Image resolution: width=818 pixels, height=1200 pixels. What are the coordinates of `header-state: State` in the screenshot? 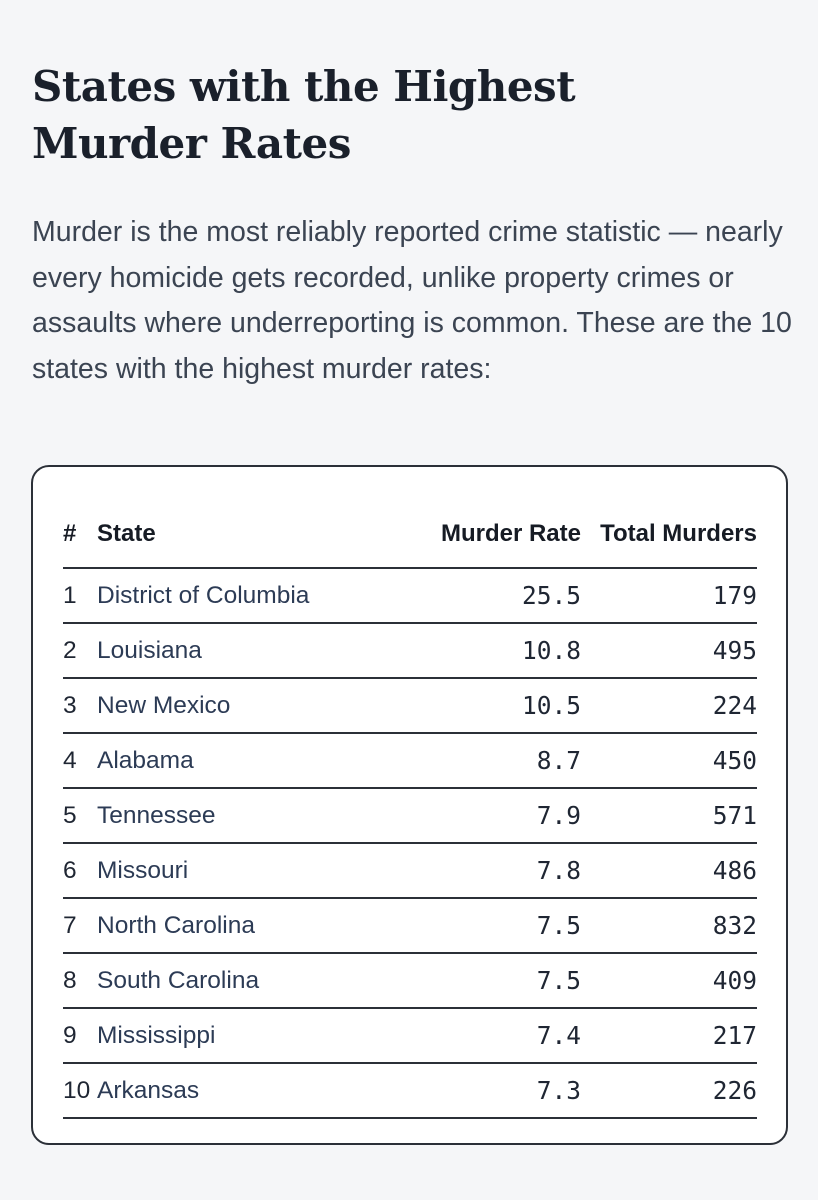 It's located at (242, 535).